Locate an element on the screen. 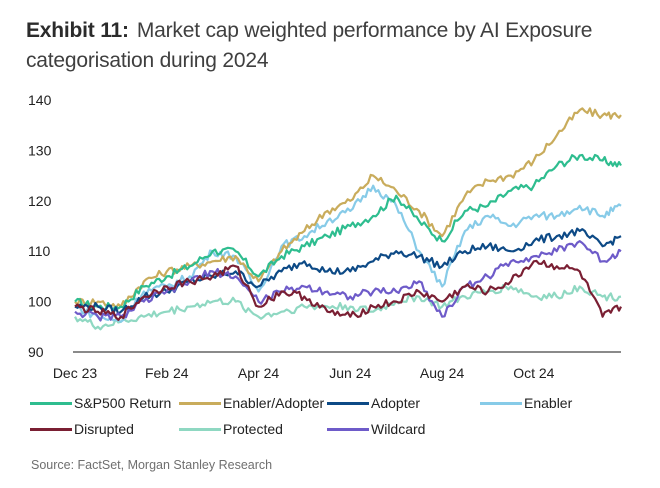 This screenshot has height=488, width=660. legend-item-wildcard: Wildcard is located at coordinates (376, 429).